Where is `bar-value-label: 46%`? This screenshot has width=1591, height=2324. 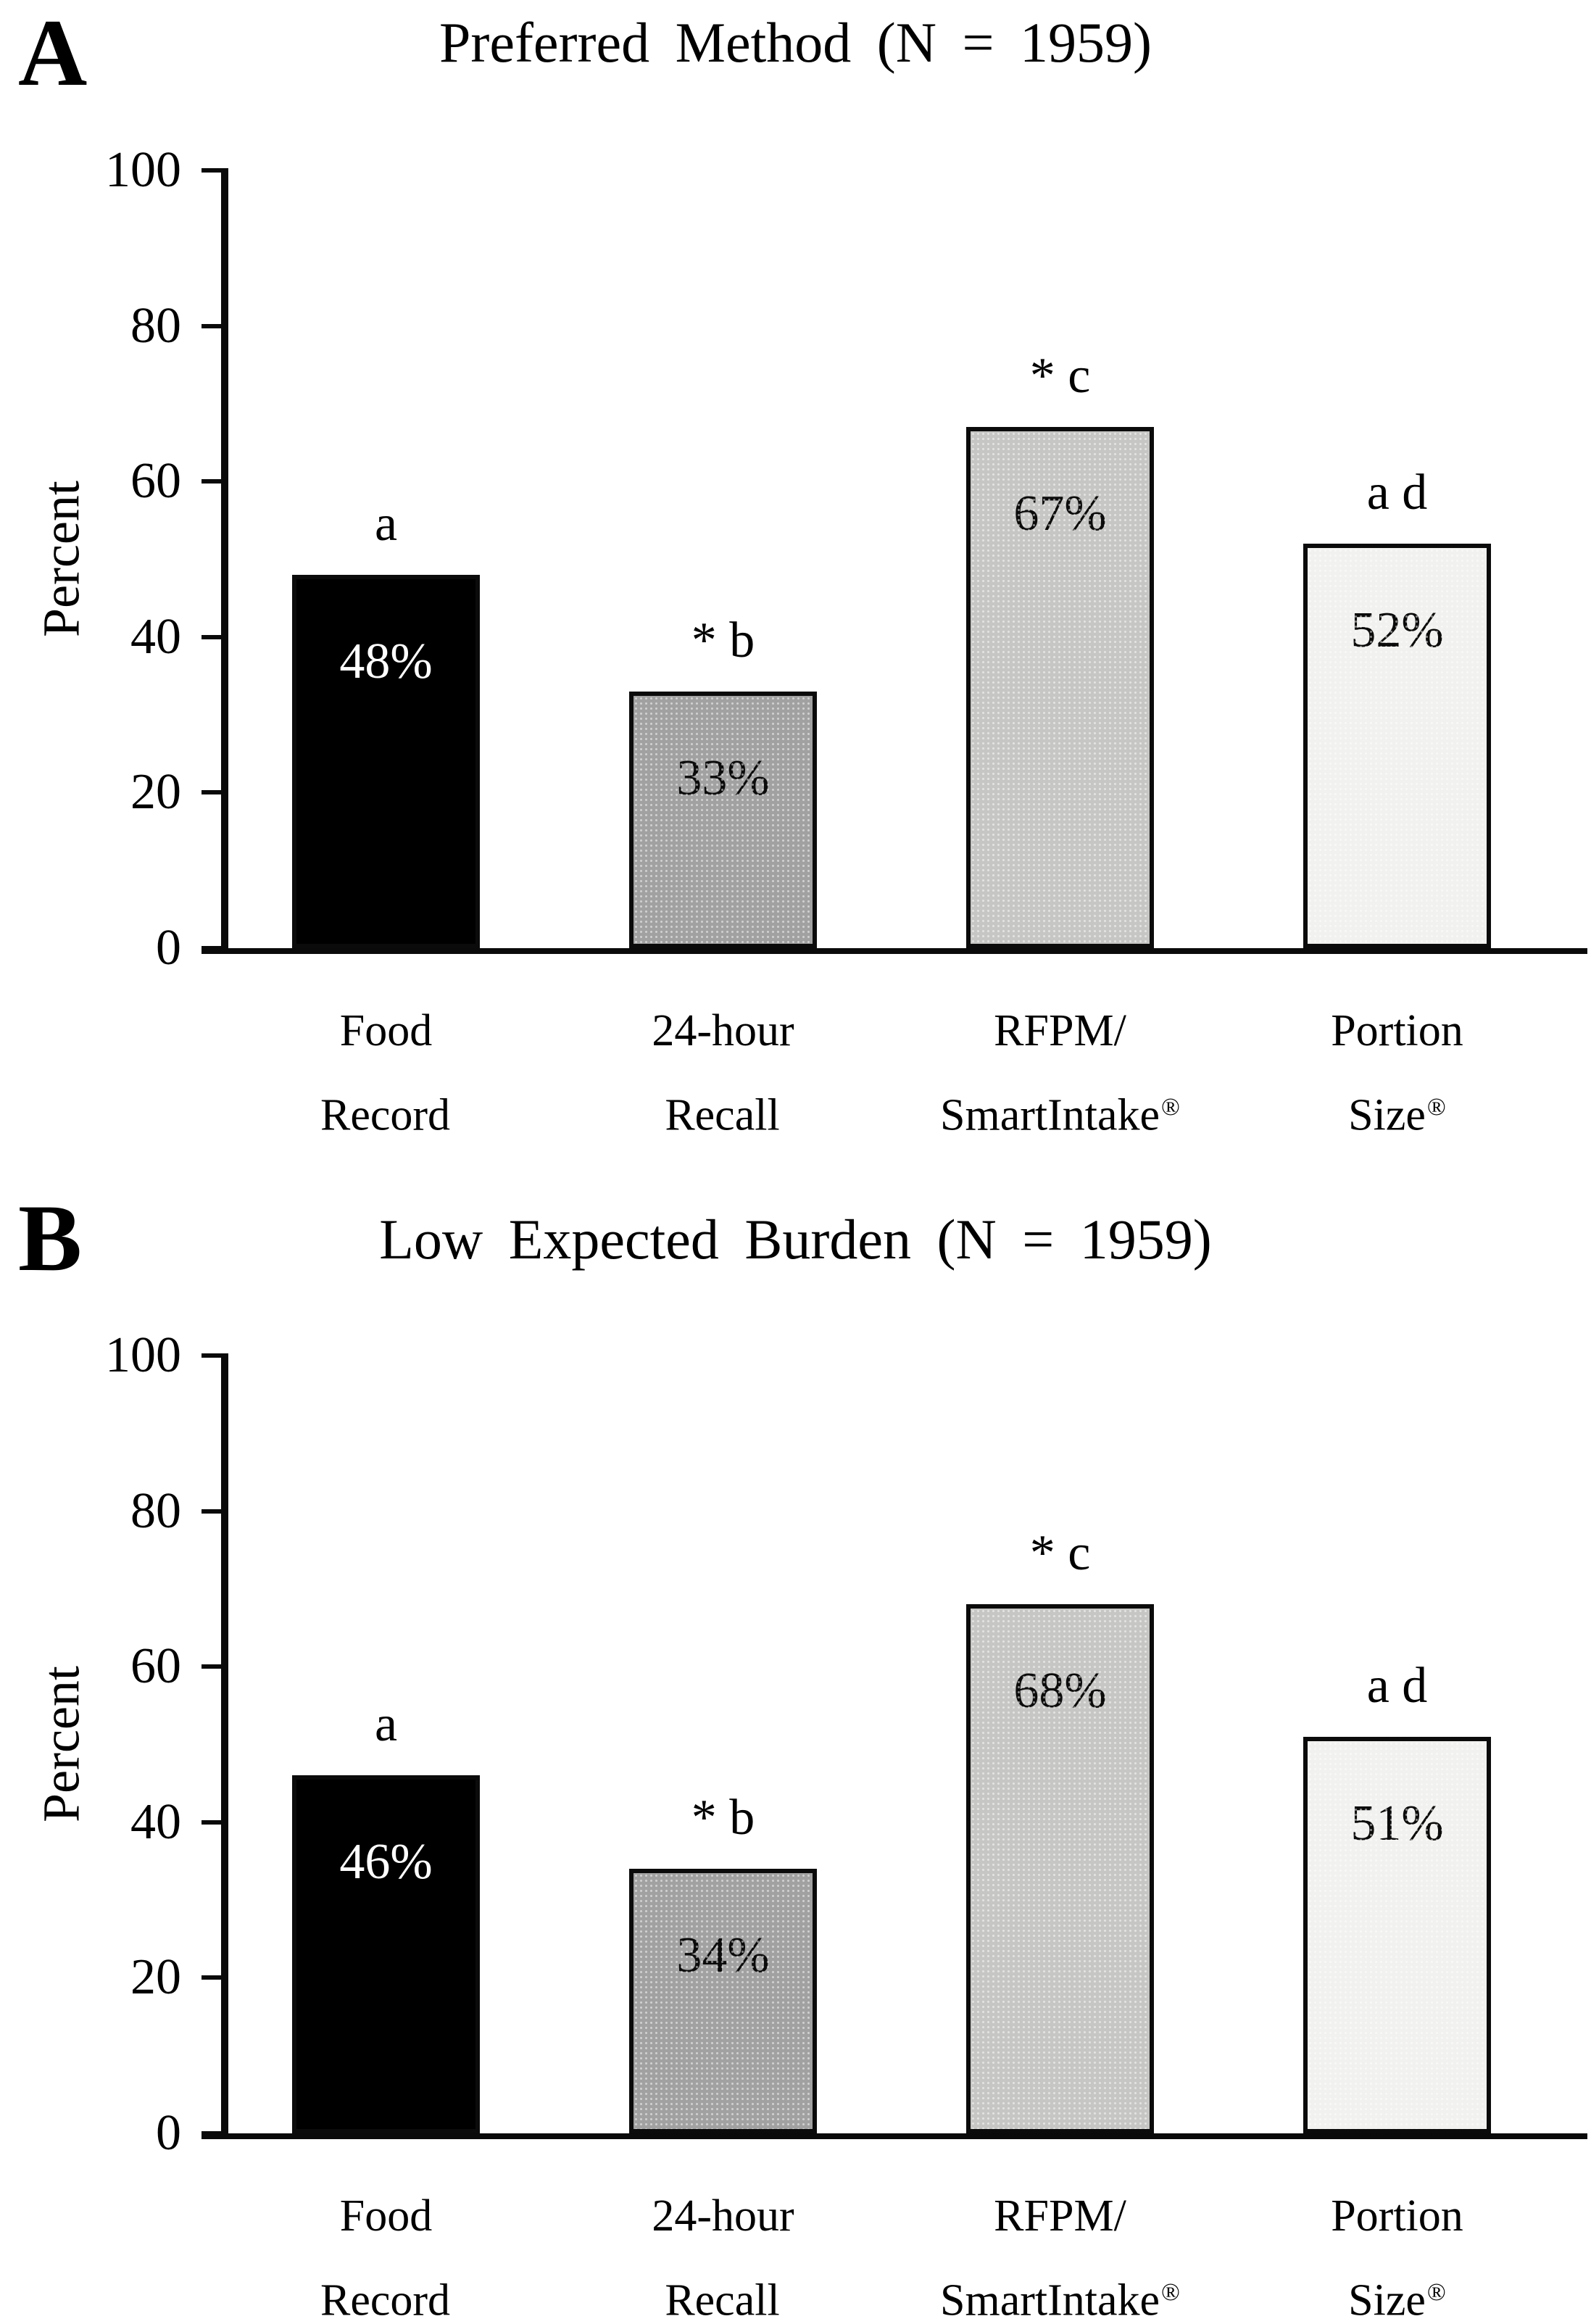
bar-value-label: 46% is located at coordinates (386, 1863).